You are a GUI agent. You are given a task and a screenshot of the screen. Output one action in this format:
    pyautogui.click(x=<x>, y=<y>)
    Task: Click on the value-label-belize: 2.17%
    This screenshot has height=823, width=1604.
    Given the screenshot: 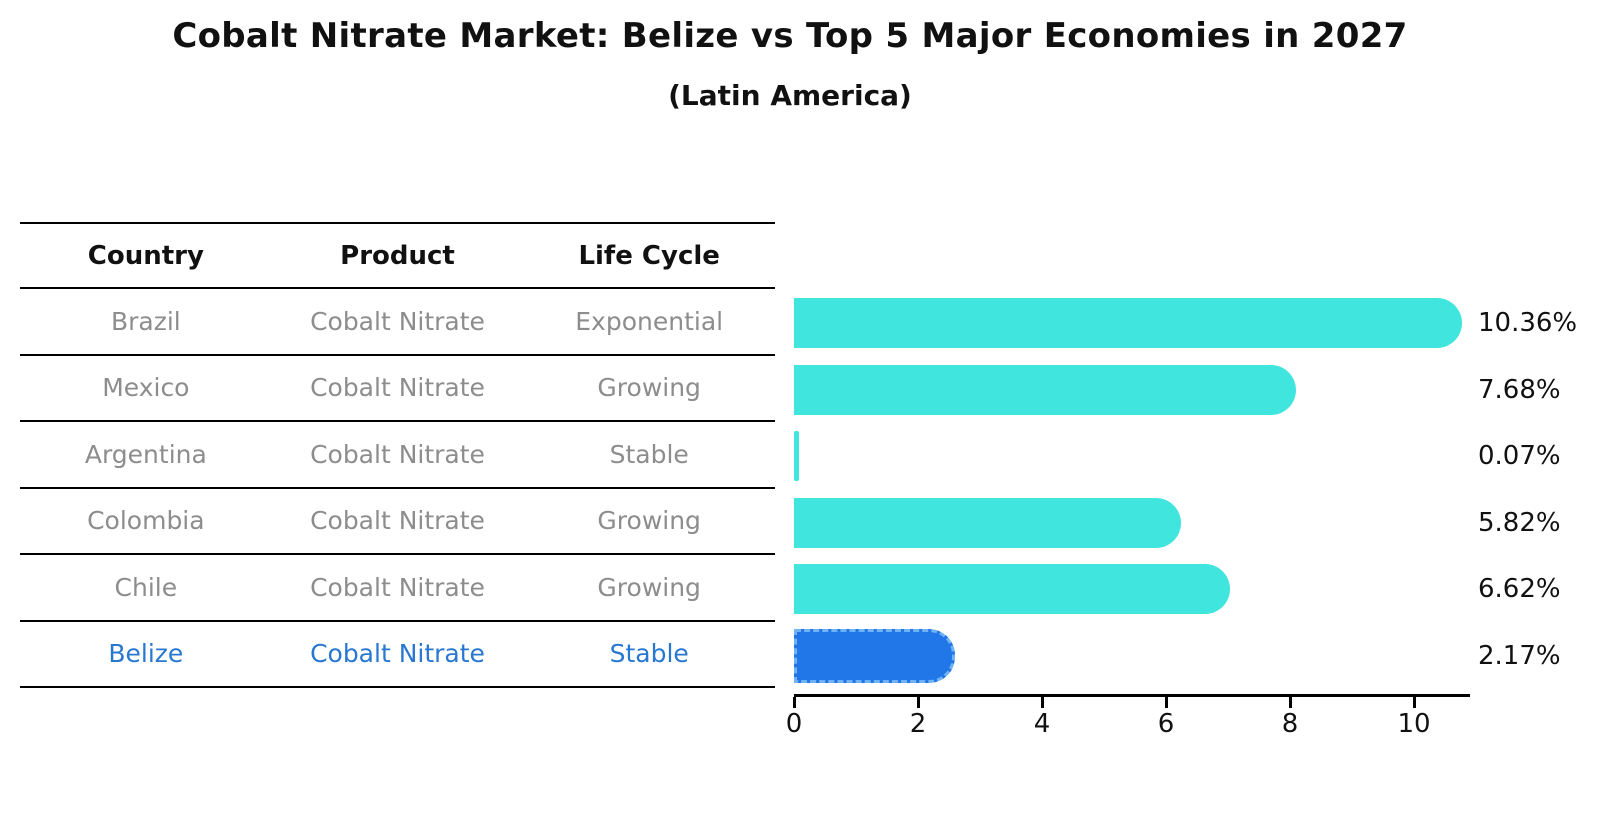 What is the action you would take?
    pyautogui.click(x=1519, y=655)
    